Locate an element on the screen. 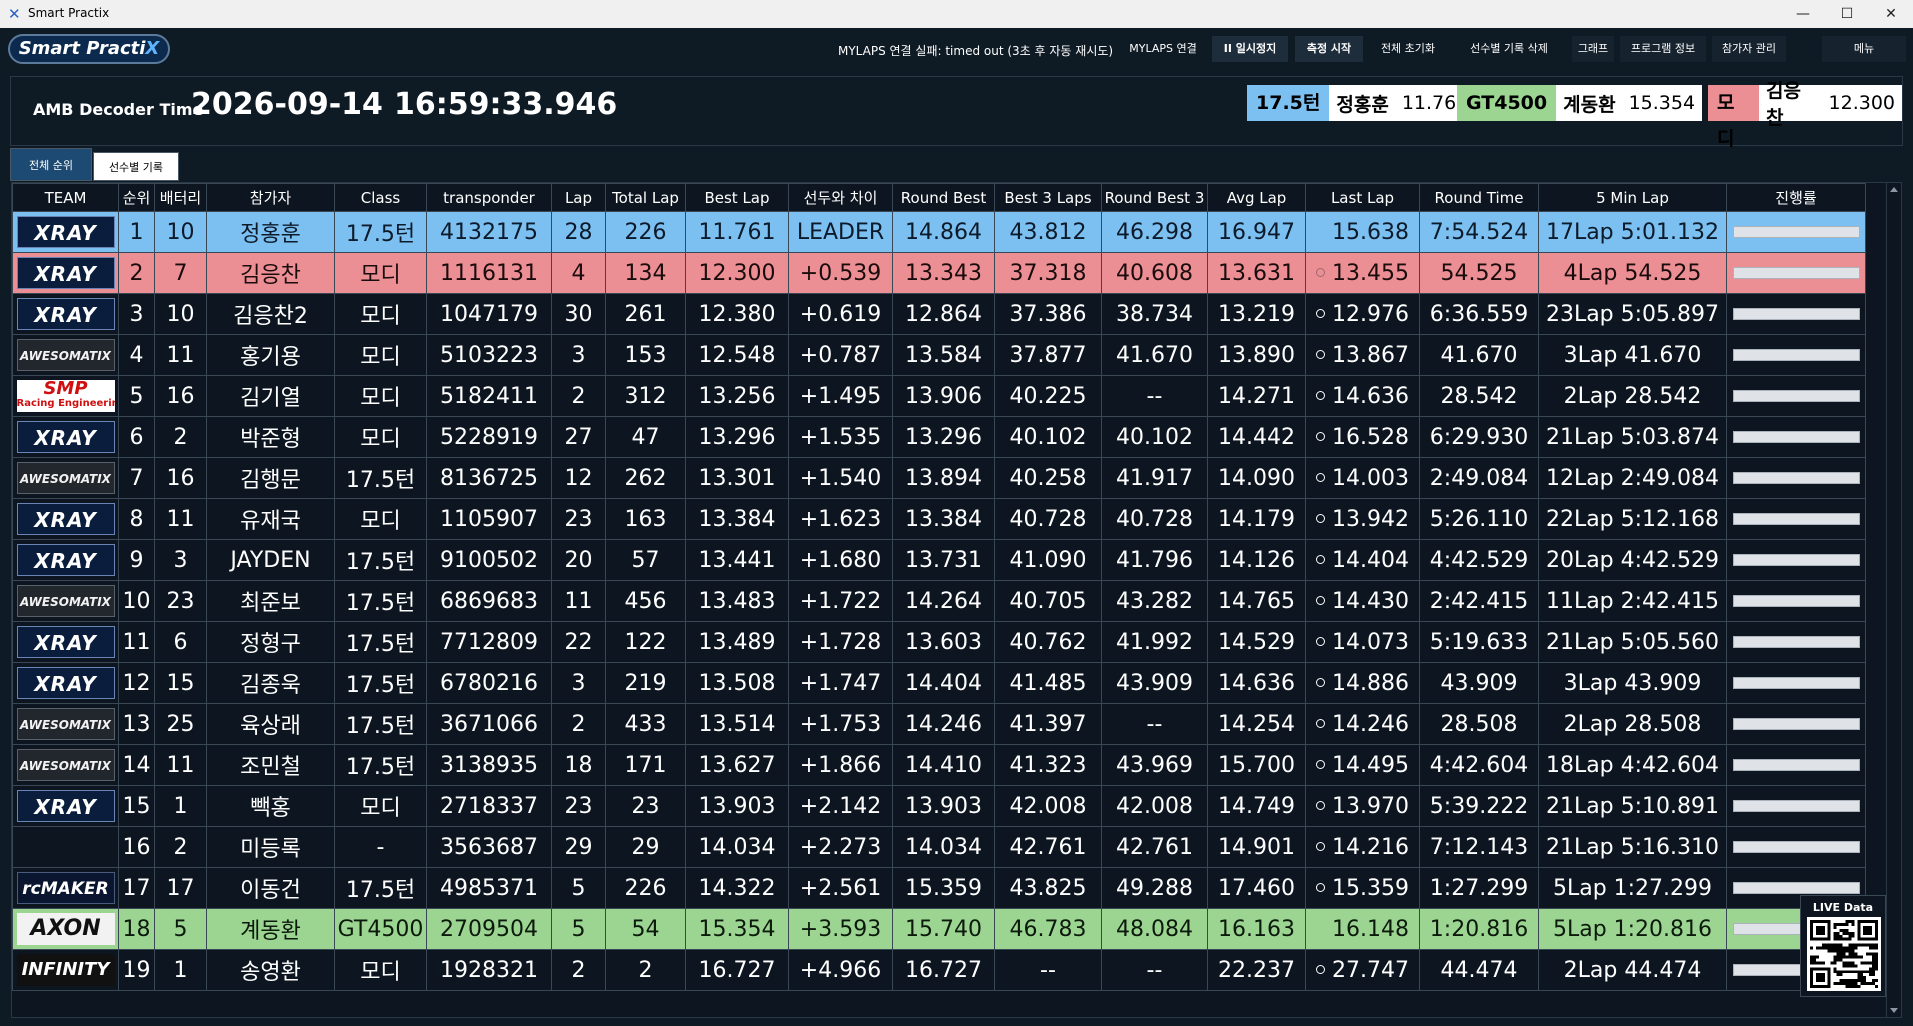 The image size is (1913, 1026). cell-rank: 4 is located at coordinates (136, 355).